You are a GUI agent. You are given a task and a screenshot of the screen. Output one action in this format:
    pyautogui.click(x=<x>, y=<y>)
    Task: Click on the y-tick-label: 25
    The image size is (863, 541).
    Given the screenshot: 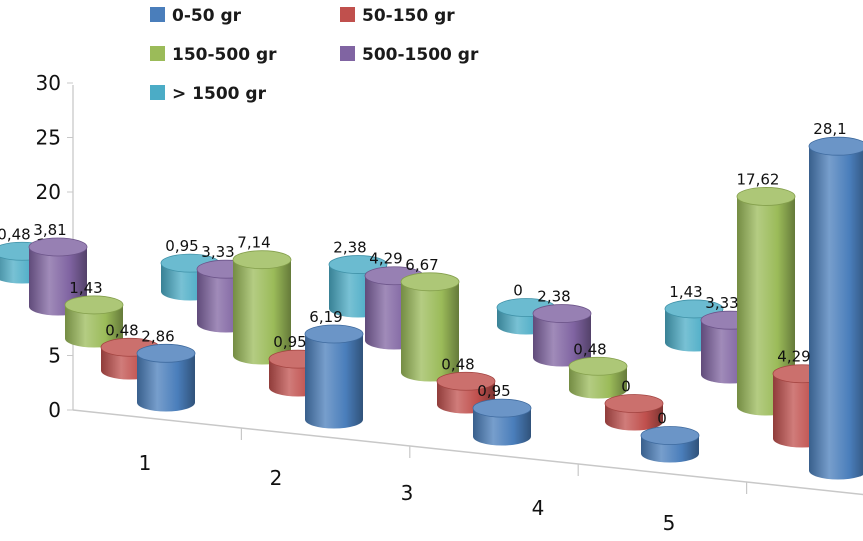 What is the action you would take?
    pyautogui.click(x=48, y=138)
    